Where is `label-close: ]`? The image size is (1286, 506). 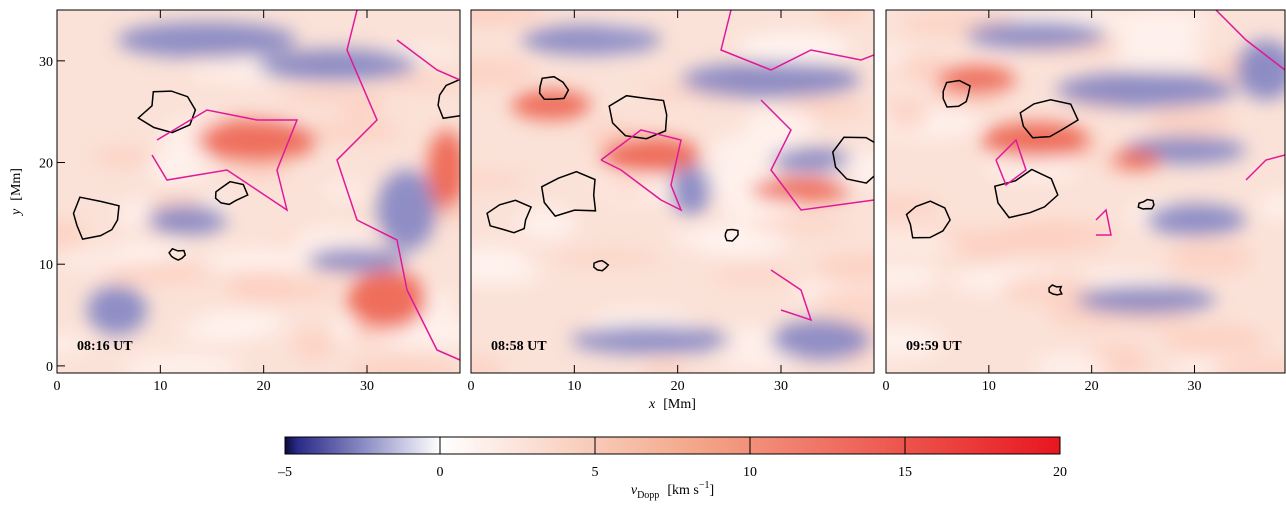 label-close: ] is located at coordinates (711, 490).